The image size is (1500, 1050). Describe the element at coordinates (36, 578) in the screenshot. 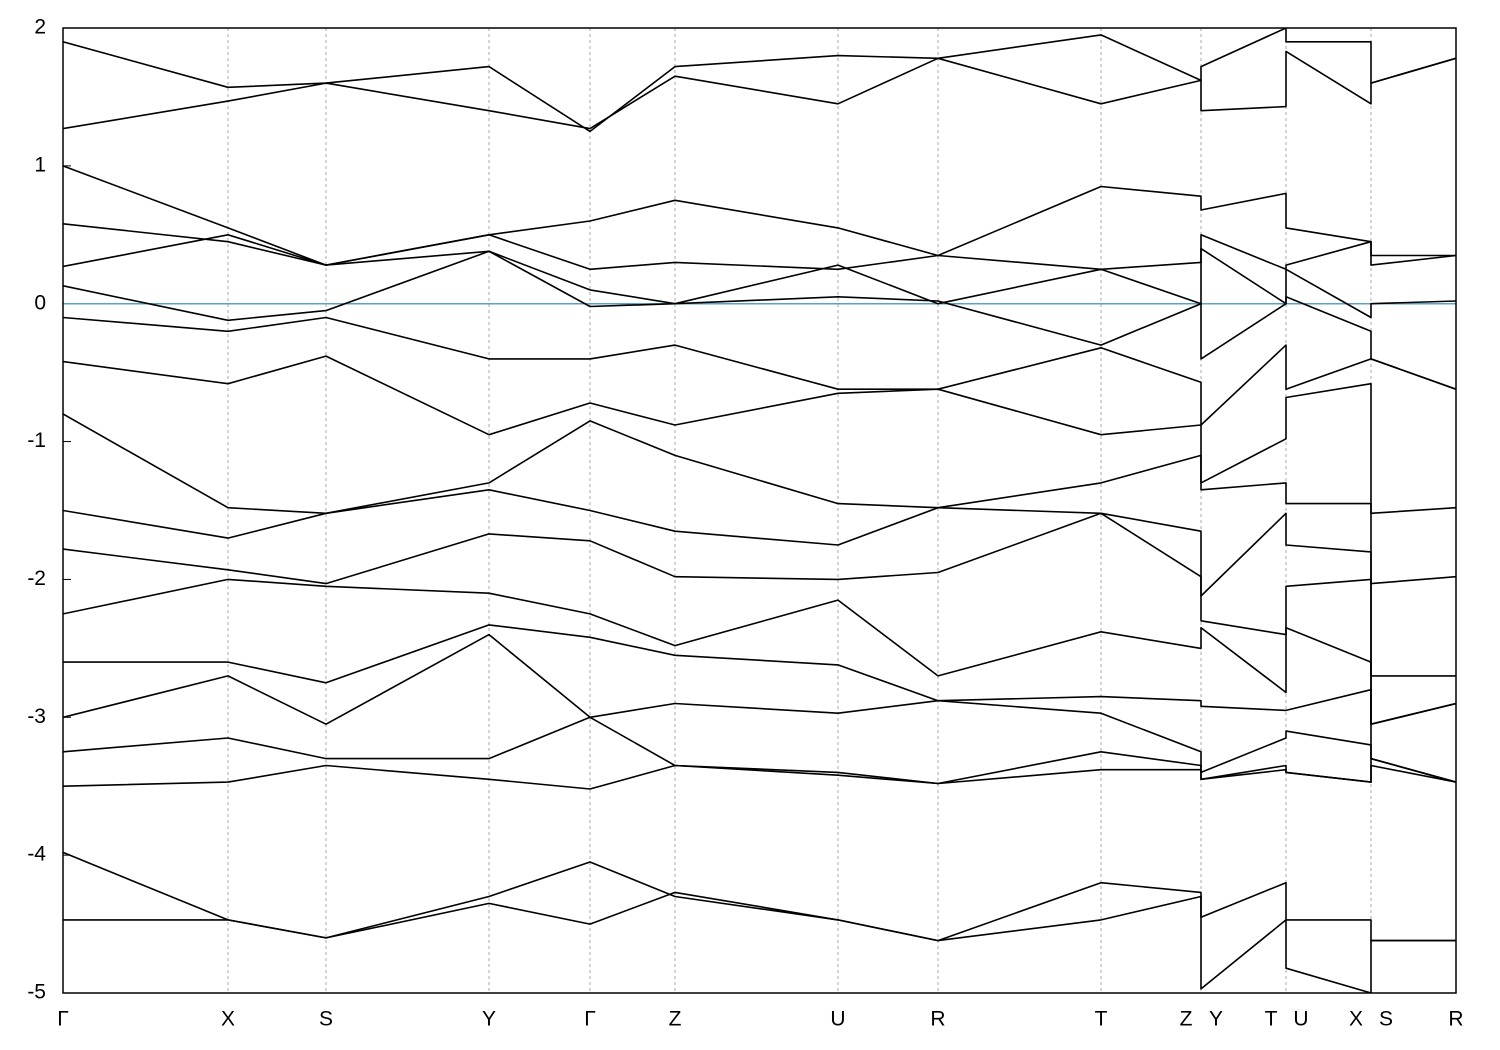

I see `y-tick-label: -2` at that location.